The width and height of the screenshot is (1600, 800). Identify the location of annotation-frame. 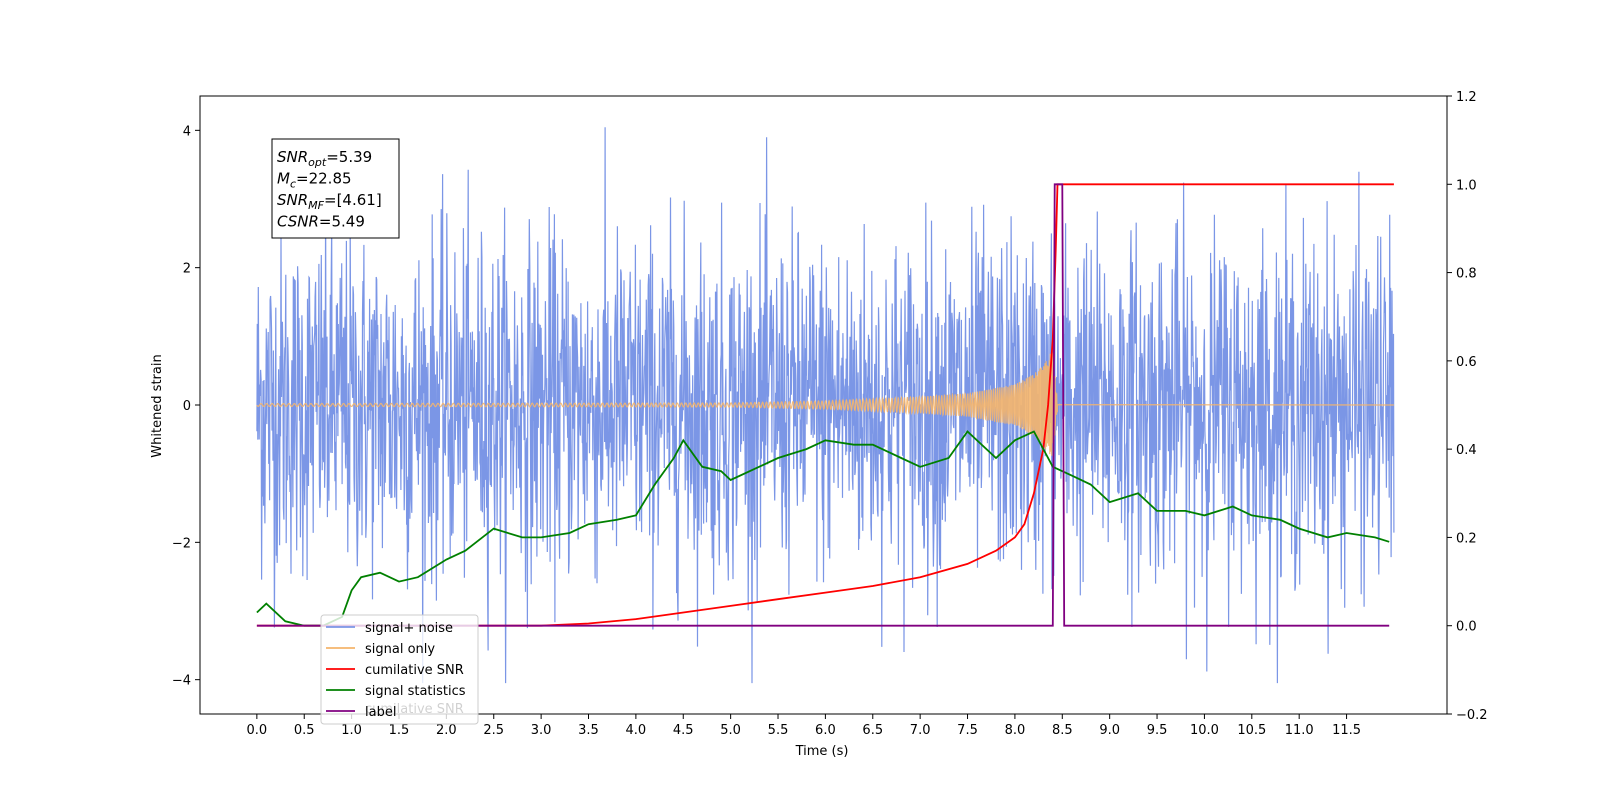
(335, 188).